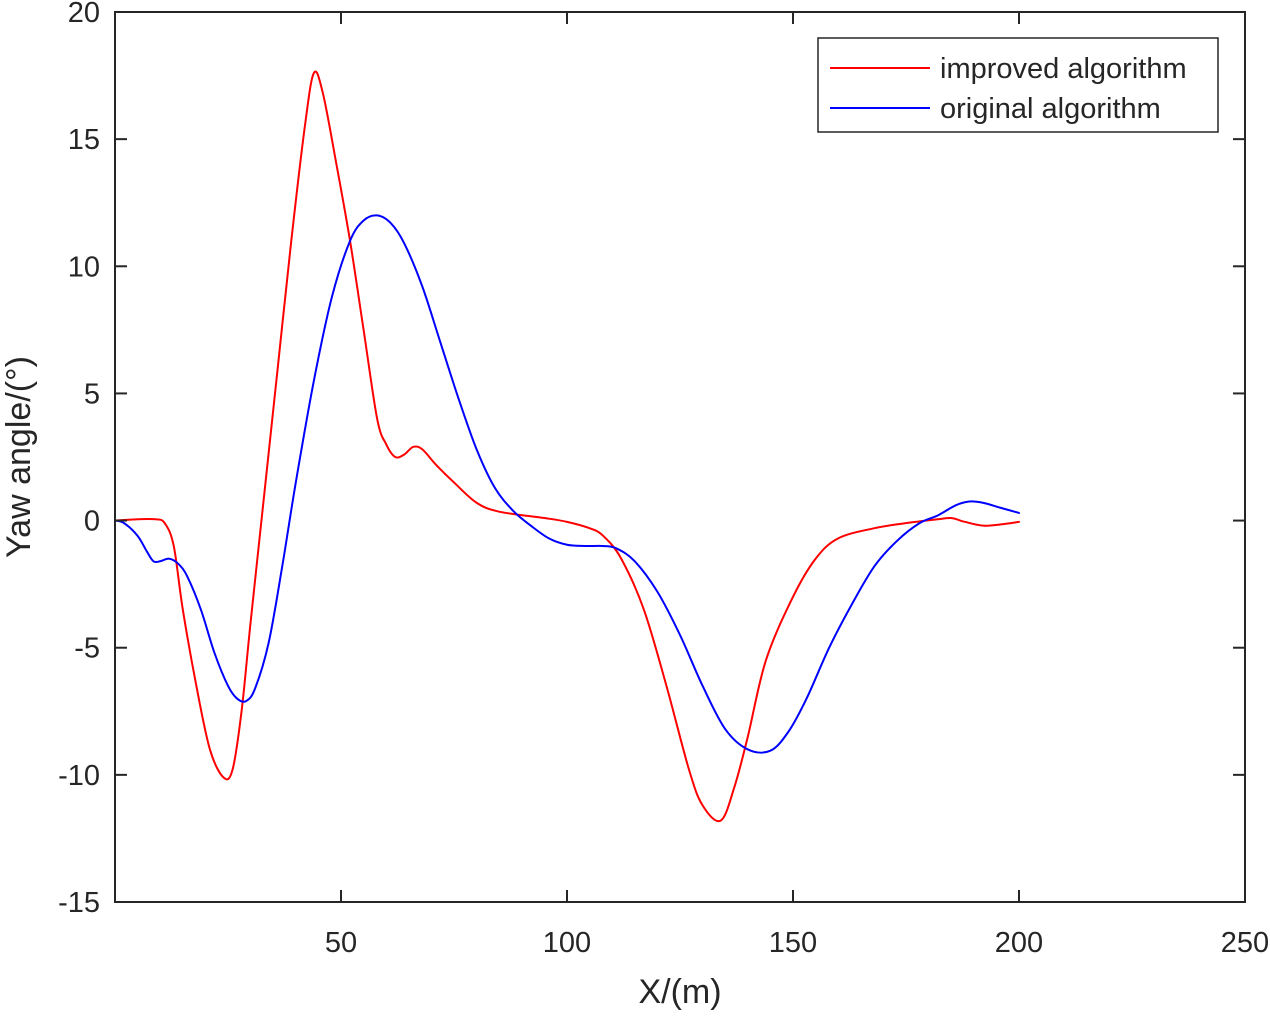 This screenshot has width=1270, height=1016. What do you see at coordinates (567, 943) in the screenshot?
I see `x-tick-label: 100` at bounding box center [567, 943].